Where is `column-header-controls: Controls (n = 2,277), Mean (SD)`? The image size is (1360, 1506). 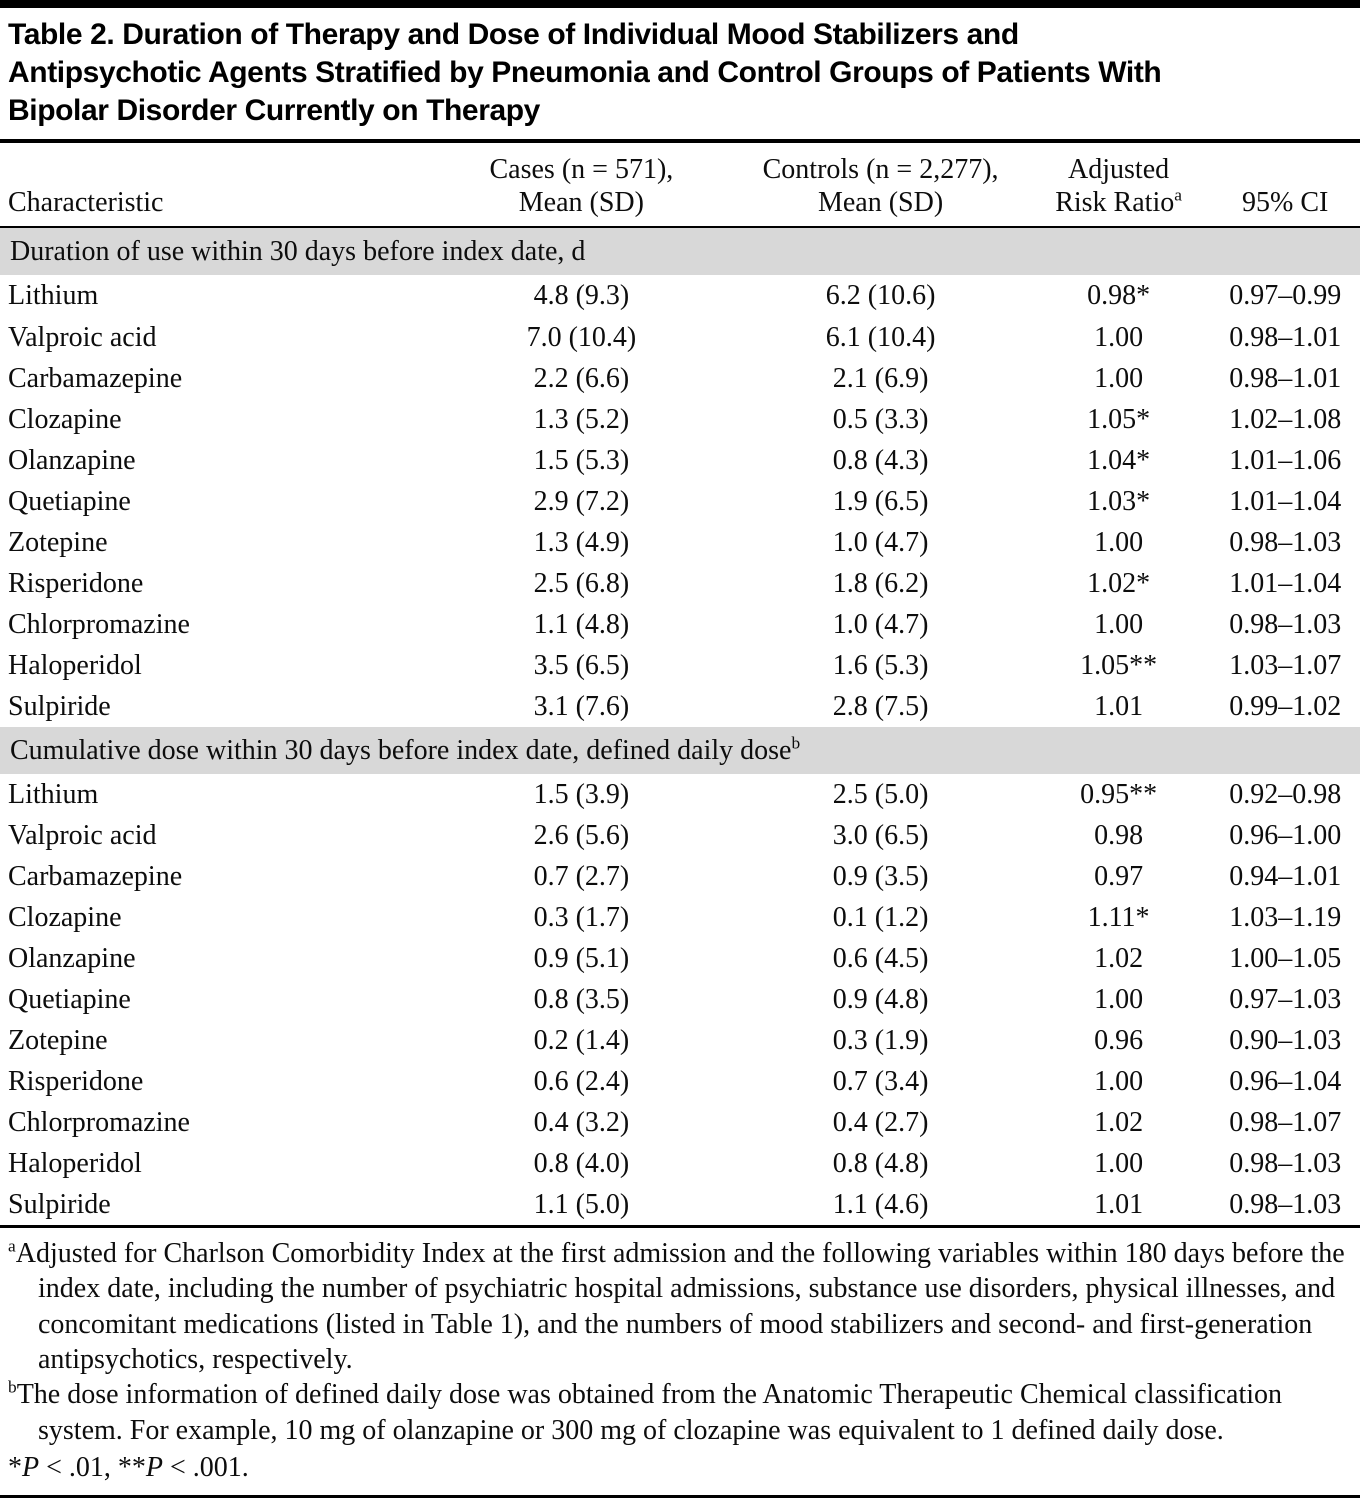 column-header-controls: Controls (n = 2,277), Mean (SD) is located at coordinates (880, 186).